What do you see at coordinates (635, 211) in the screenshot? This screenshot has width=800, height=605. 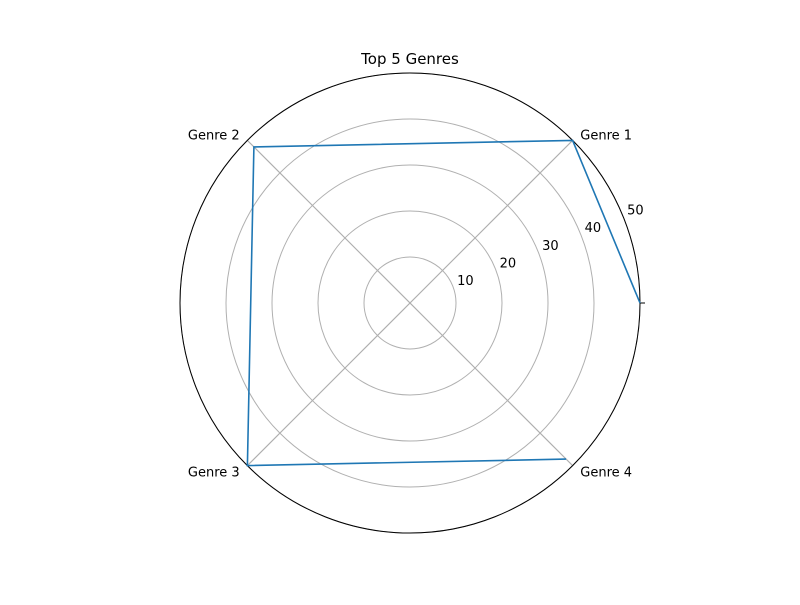 I see `radial-tick-label: 50` at bounding box center [635, 211].